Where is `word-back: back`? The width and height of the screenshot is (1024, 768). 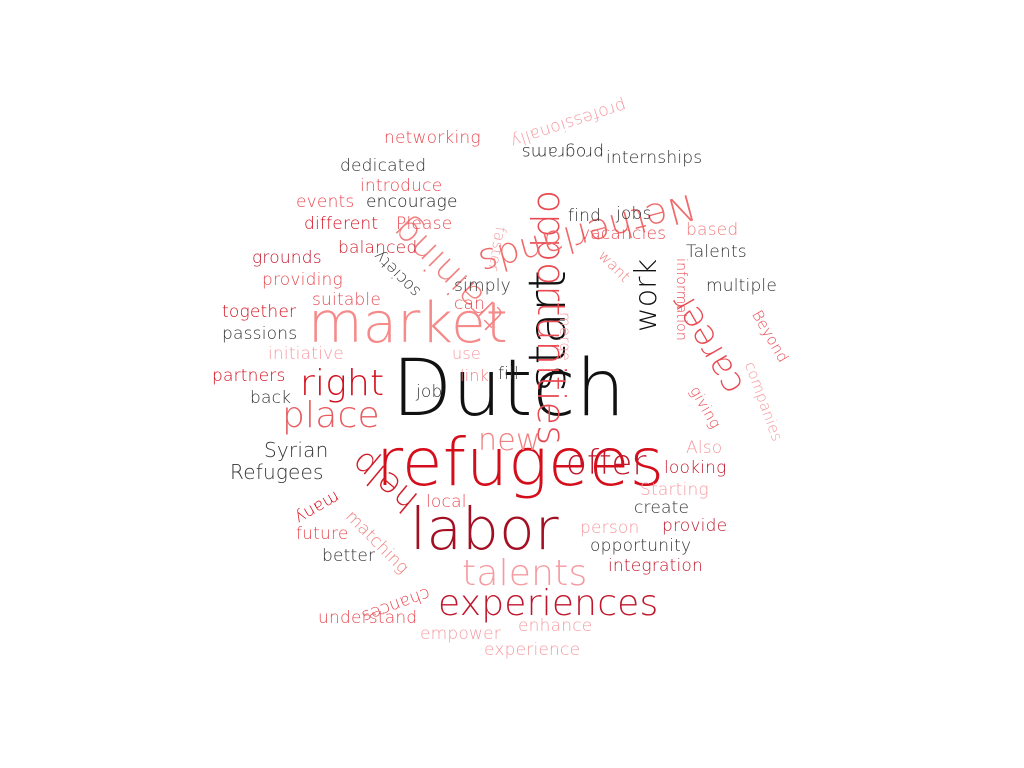
word-back: back is located at coordinates (271, 398).